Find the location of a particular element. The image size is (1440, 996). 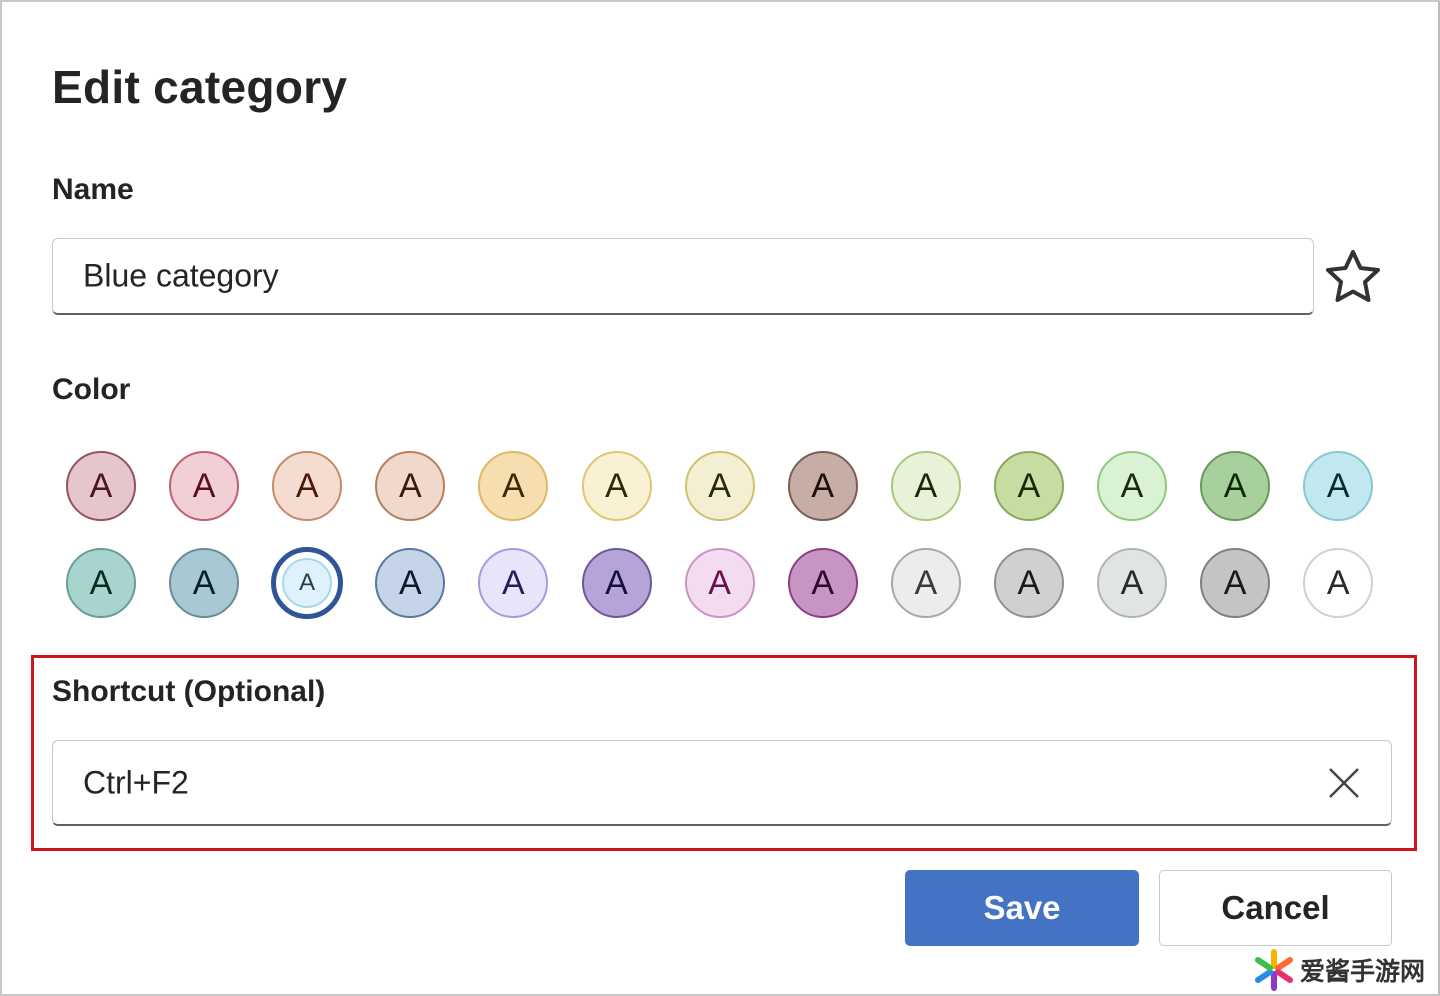

cancel-button: Cancel is located at coordinates (1275, 908).